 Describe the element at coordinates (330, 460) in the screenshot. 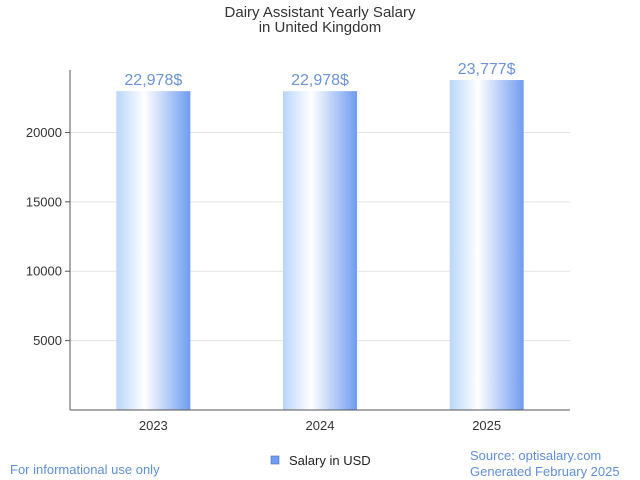

I see `legend-label: Salary in USD` at that location.